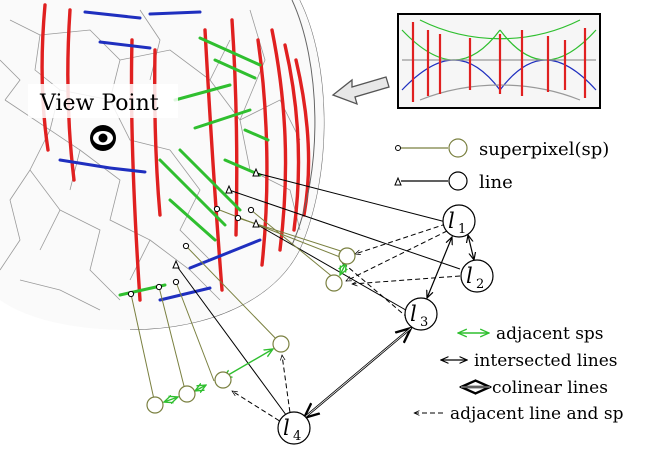 The image size is (650, 449). What do you see at coordinates (537, 414) in the screenshot?
I see `svg-text: adjacent line and sp` at bounding box center [537, 414].